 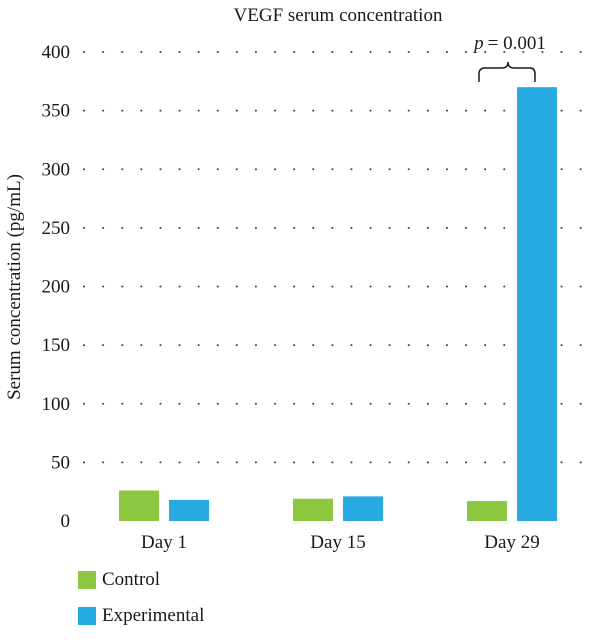 What do you see at coordinates (517, 43) in the screenshot?
I see `p-value-text: = 0.001` at bounding box center [517, 43].